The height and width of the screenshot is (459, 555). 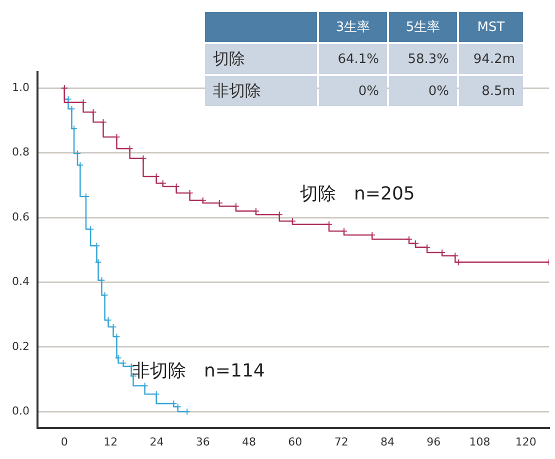 What do you see at coordinates (249, 441) in the screenshot?
I see `x-tick-label: 48` at bounding box center [249, 441].